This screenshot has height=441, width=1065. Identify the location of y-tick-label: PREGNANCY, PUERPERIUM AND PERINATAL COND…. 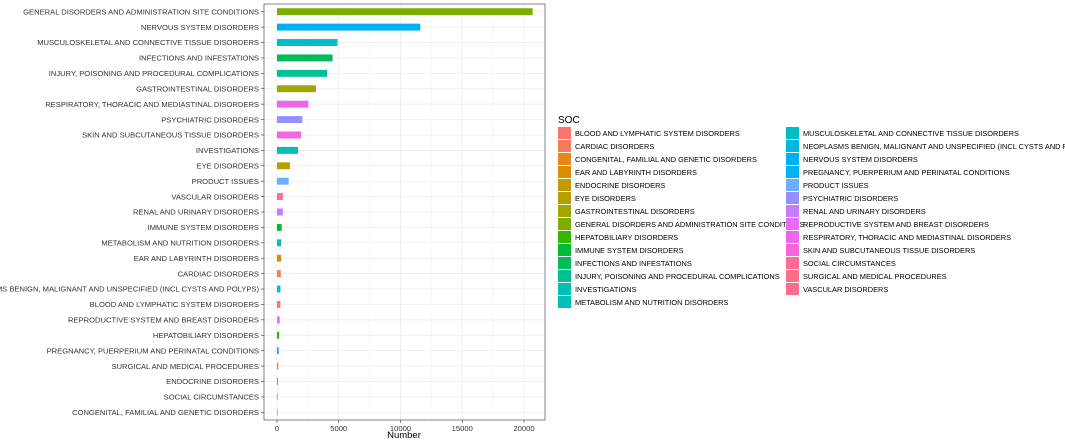
(153, 350).